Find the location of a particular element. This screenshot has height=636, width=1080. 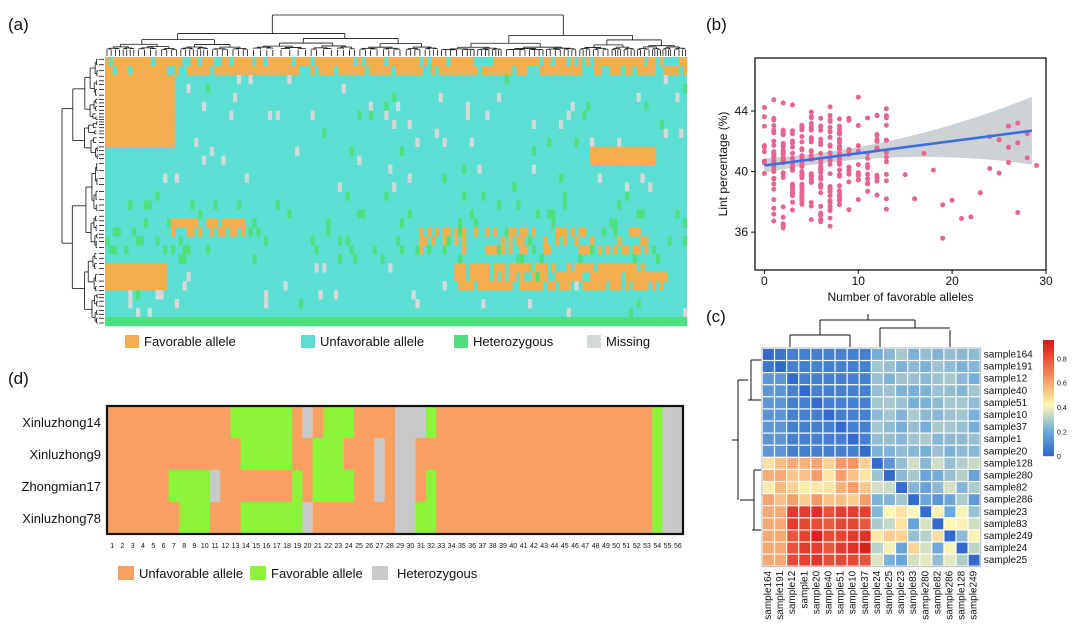

column-number: 4 is located at coordinates (143, 546).